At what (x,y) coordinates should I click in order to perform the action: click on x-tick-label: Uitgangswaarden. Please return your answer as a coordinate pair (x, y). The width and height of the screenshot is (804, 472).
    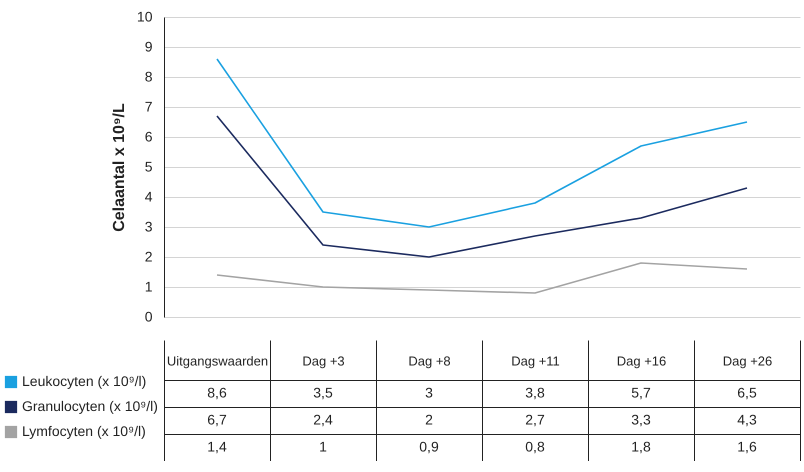
    Looking at the image, I should click on (217, 361).